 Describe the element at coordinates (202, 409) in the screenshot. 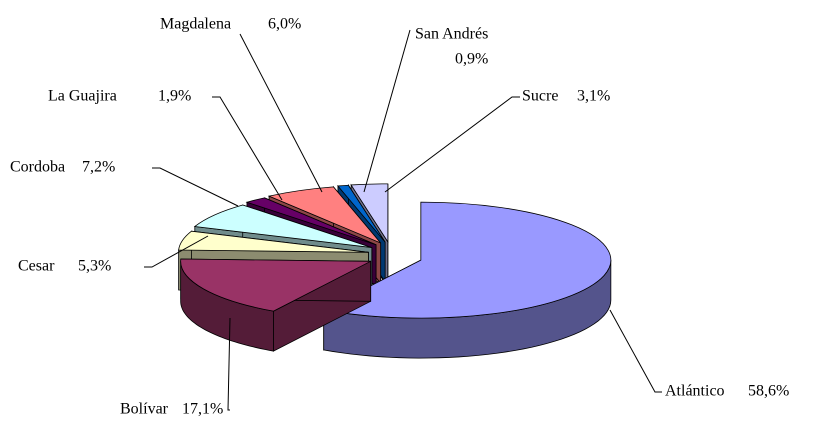

I see `slice-value-label: 17,1%` at that location.